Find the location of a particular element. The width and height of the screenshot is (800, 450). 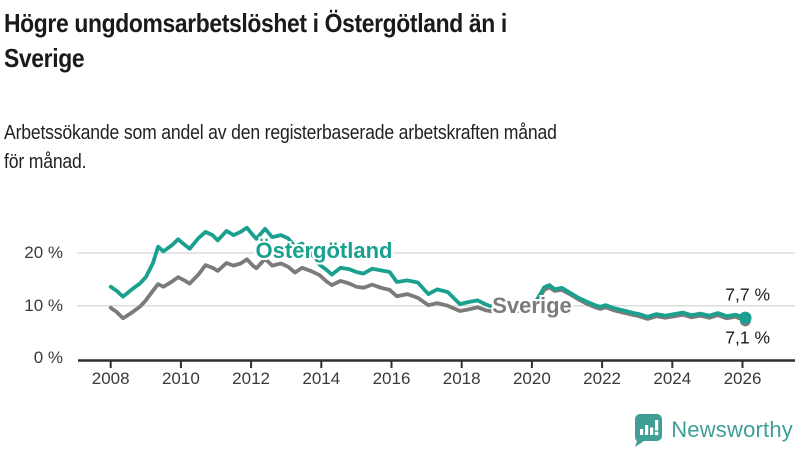

newsworthy-logo: Newsworthy is located at coordinates (713, 430).